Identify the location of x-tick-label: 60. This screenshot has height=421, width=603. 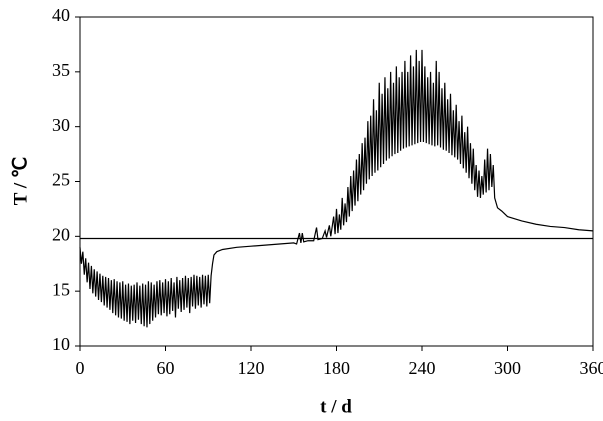
(166, 368).